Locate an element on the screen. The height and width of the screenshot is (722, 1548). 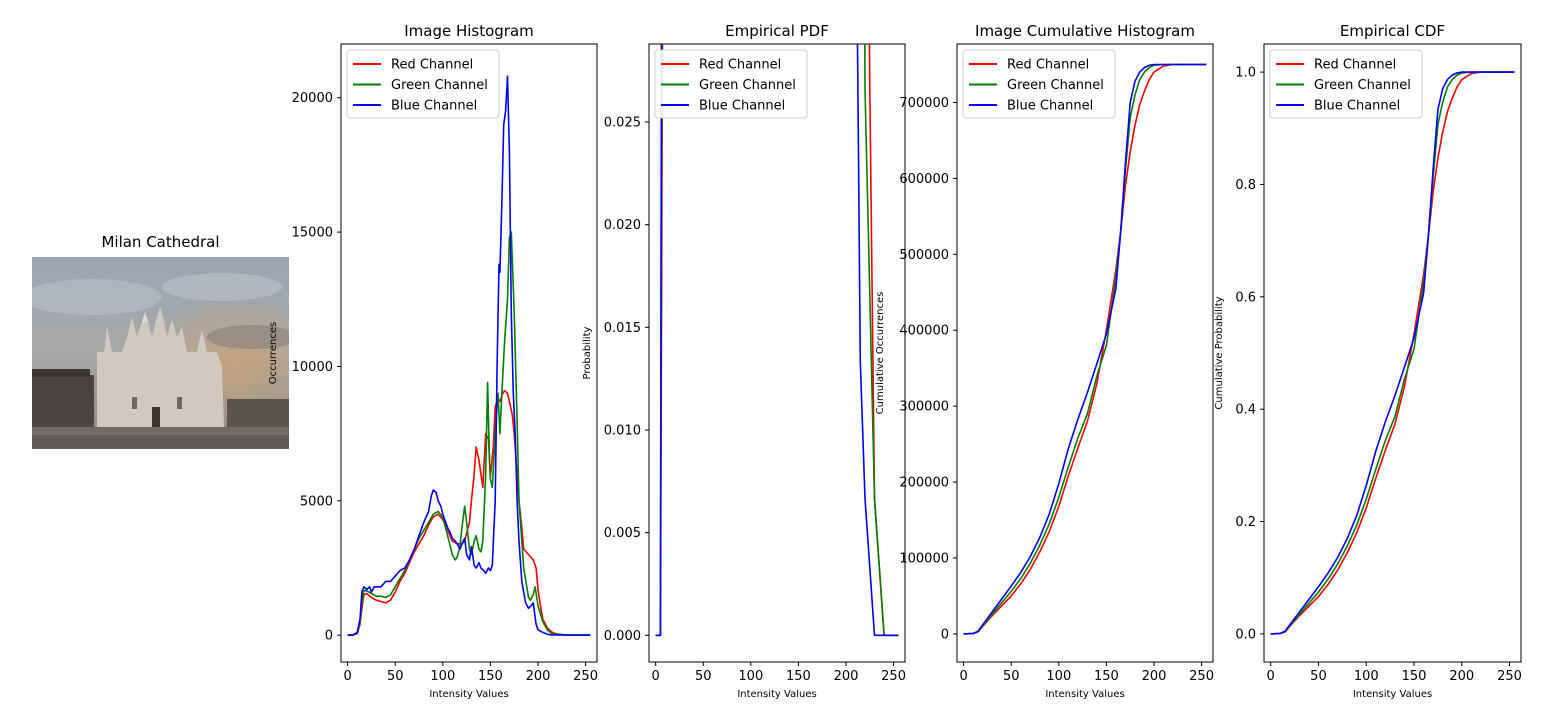
photo-title: Milan Cathedral is located at coordinates (160, 242).